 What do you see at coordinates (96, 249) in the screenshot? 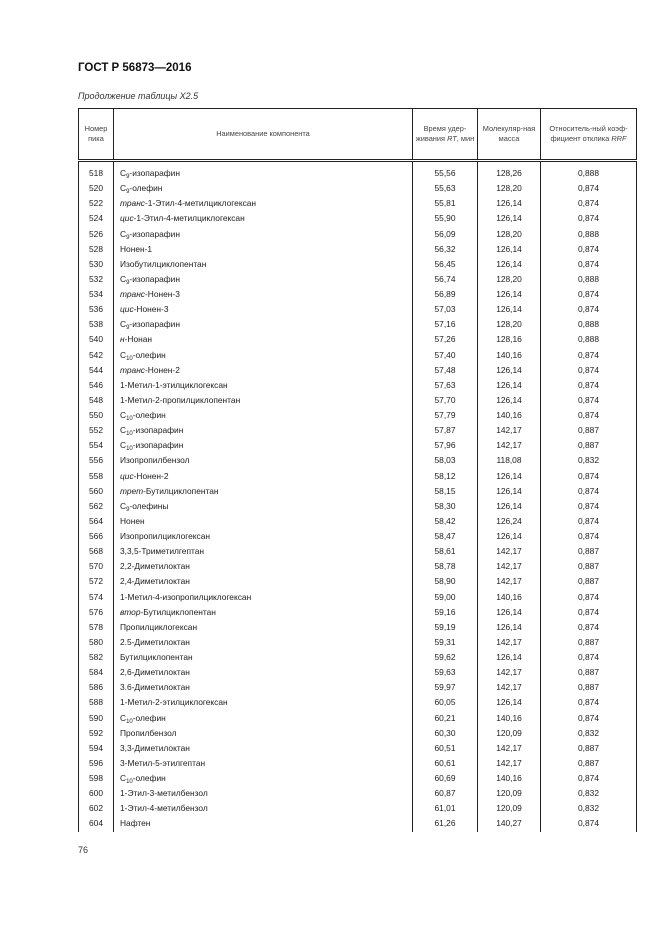
I see `peak-number: 528` at bounding box center [96, 249].